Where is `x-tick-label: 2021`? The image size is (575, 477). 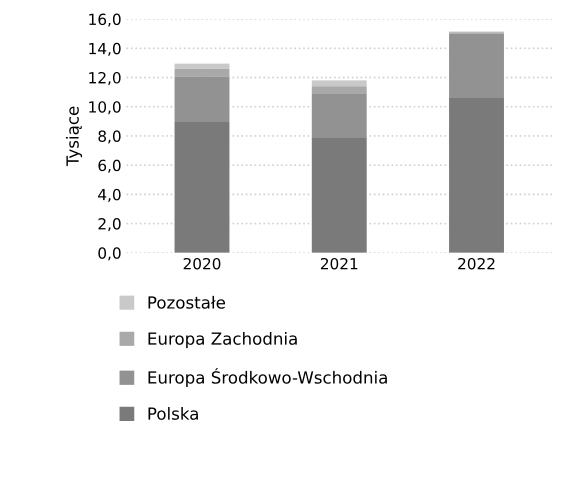
x-tick-label: 2021 is located at coordinates (339, 264).